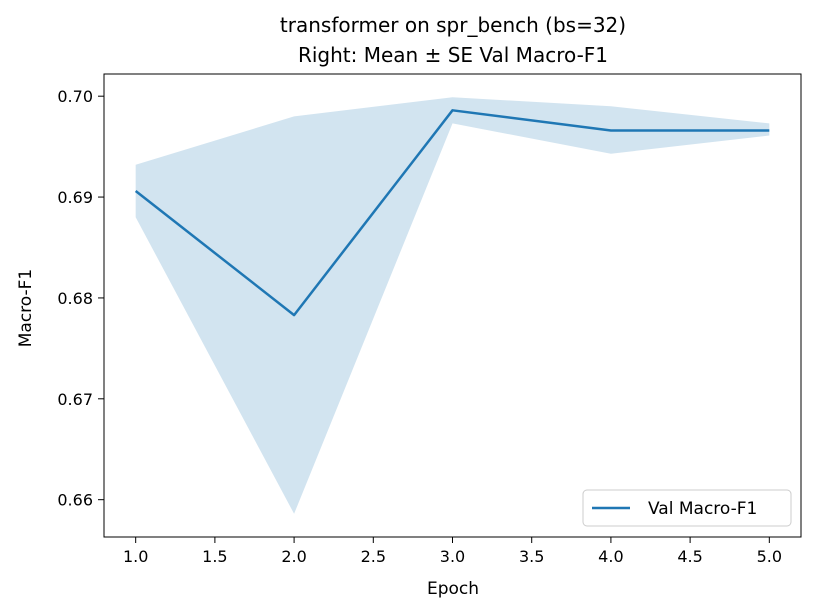  What do you see at coordinates (702, 509) in the screenshot?
I see `legend-label: Val Macro-F1` at bounding box center [702, 509].